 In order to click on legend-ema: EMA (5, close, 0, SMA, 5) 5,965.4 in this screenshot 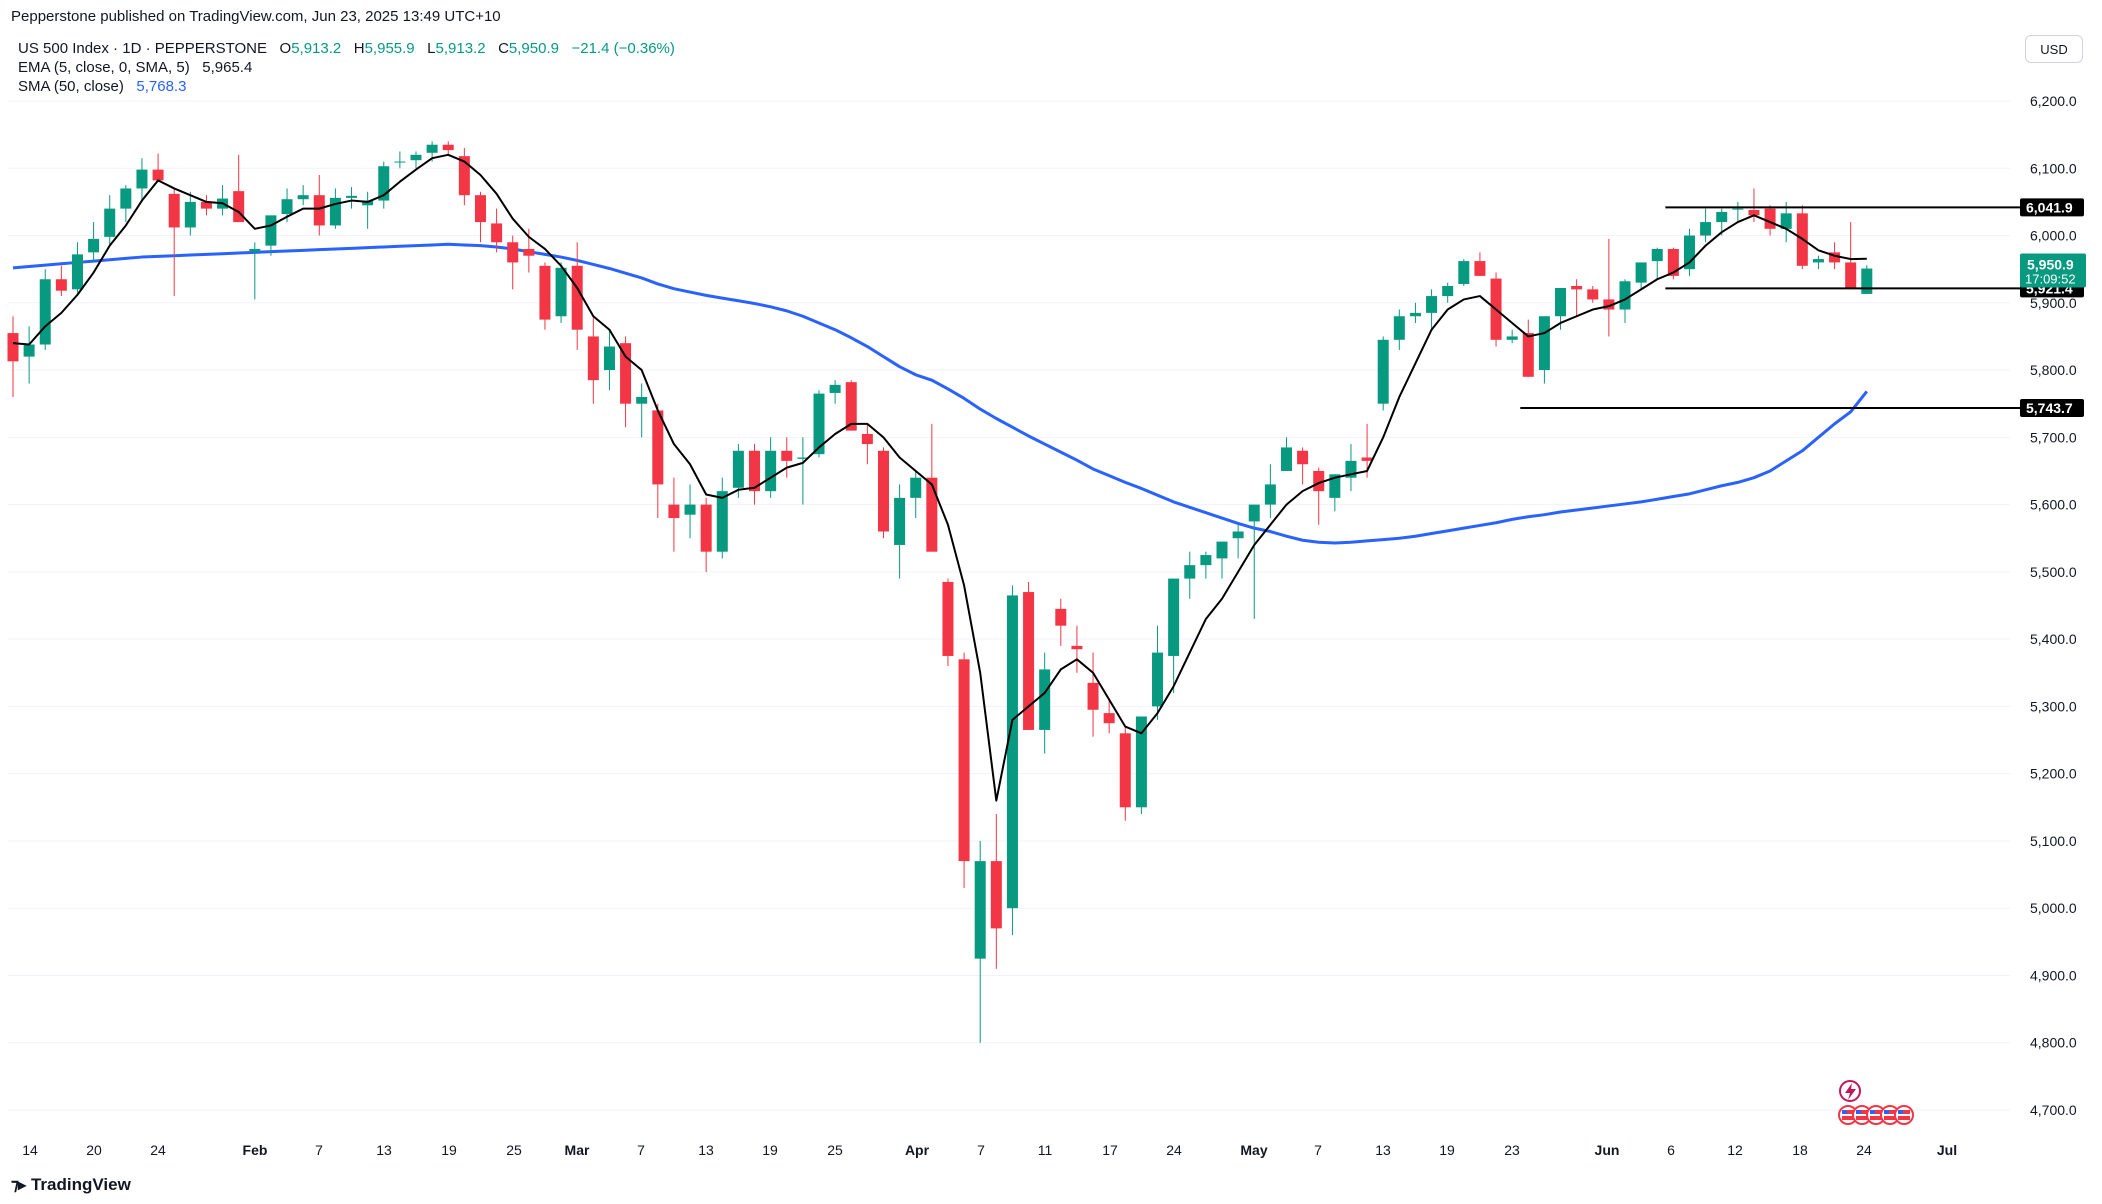, I will do `click(135, 67)`.